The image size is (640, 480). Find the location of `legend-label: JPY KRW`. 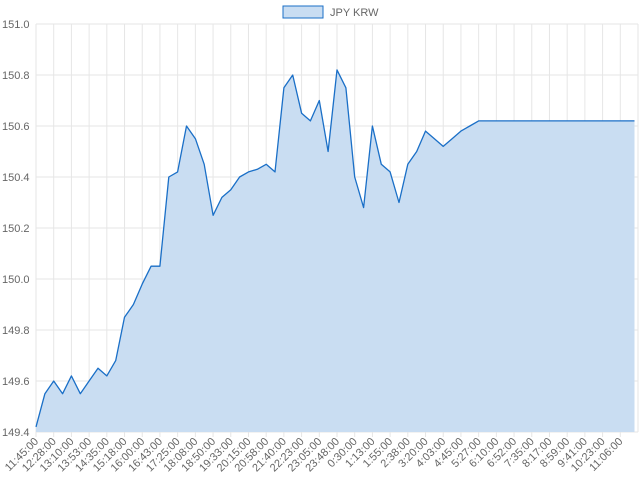

legend-label: JPY KRW is located at coordinates (354, 13).